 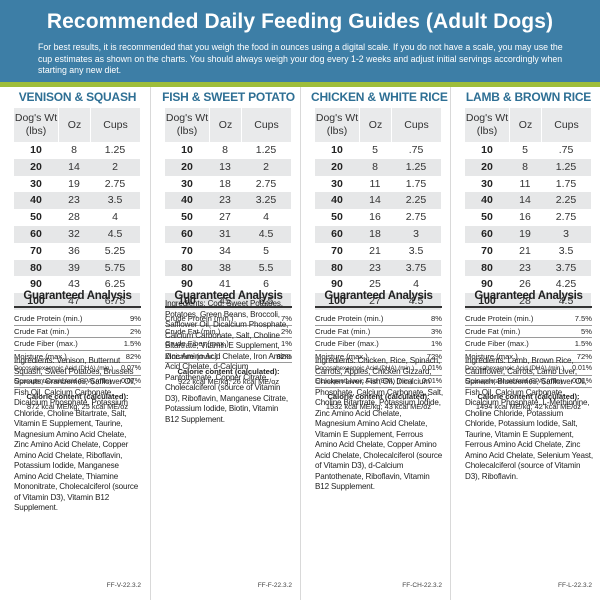 What do you see at coordinates (375, 284) in the screenshot?
I see `cell-oz: 25` at bounding box center [375, 284].